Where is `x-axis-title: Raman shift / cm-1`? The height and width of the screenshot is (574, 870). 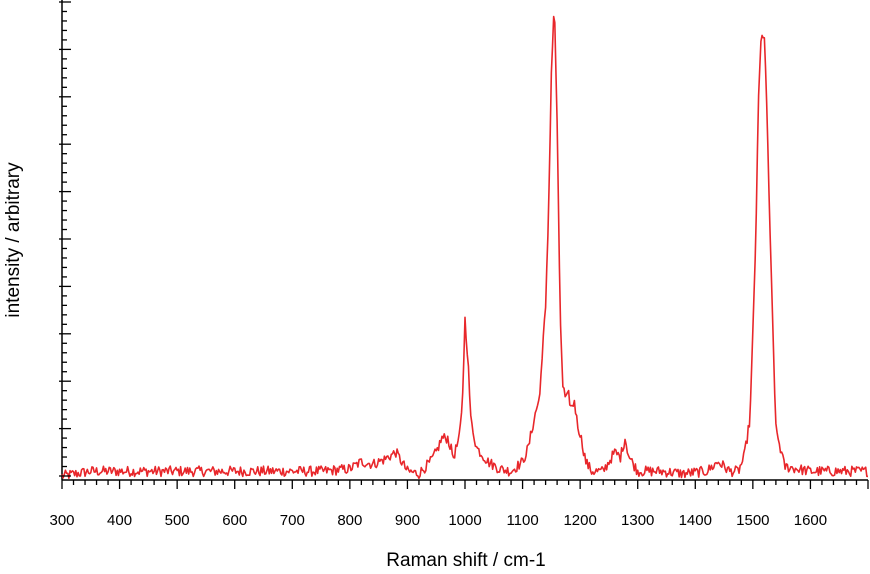 x-axis-title: Raman shift / cm-1 is located at coordinates (465, 560).